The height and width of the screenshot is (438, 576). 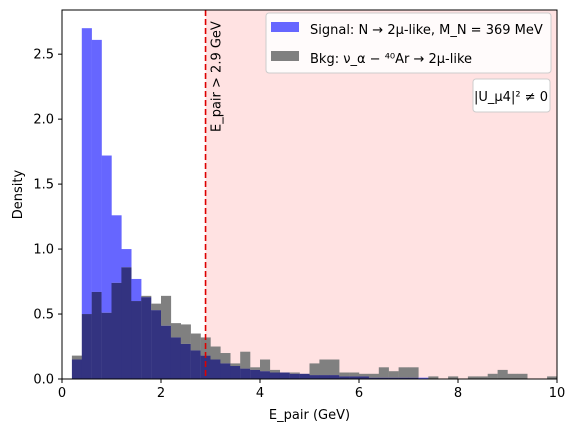 What do you see at coordinates (391, 59) in the screenshot?
I see `legend-bkg-label: Bkg: ν_α − ⁴⁰Ar → 2μ-like` at bounding box center [391, 59].